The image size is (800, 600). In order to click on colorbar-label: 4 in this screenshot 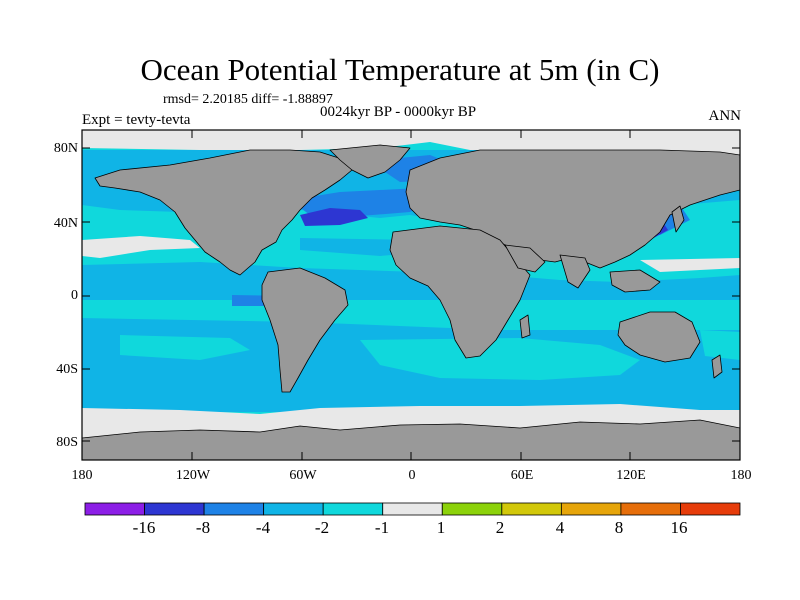, I will do `click(560, 527)`.